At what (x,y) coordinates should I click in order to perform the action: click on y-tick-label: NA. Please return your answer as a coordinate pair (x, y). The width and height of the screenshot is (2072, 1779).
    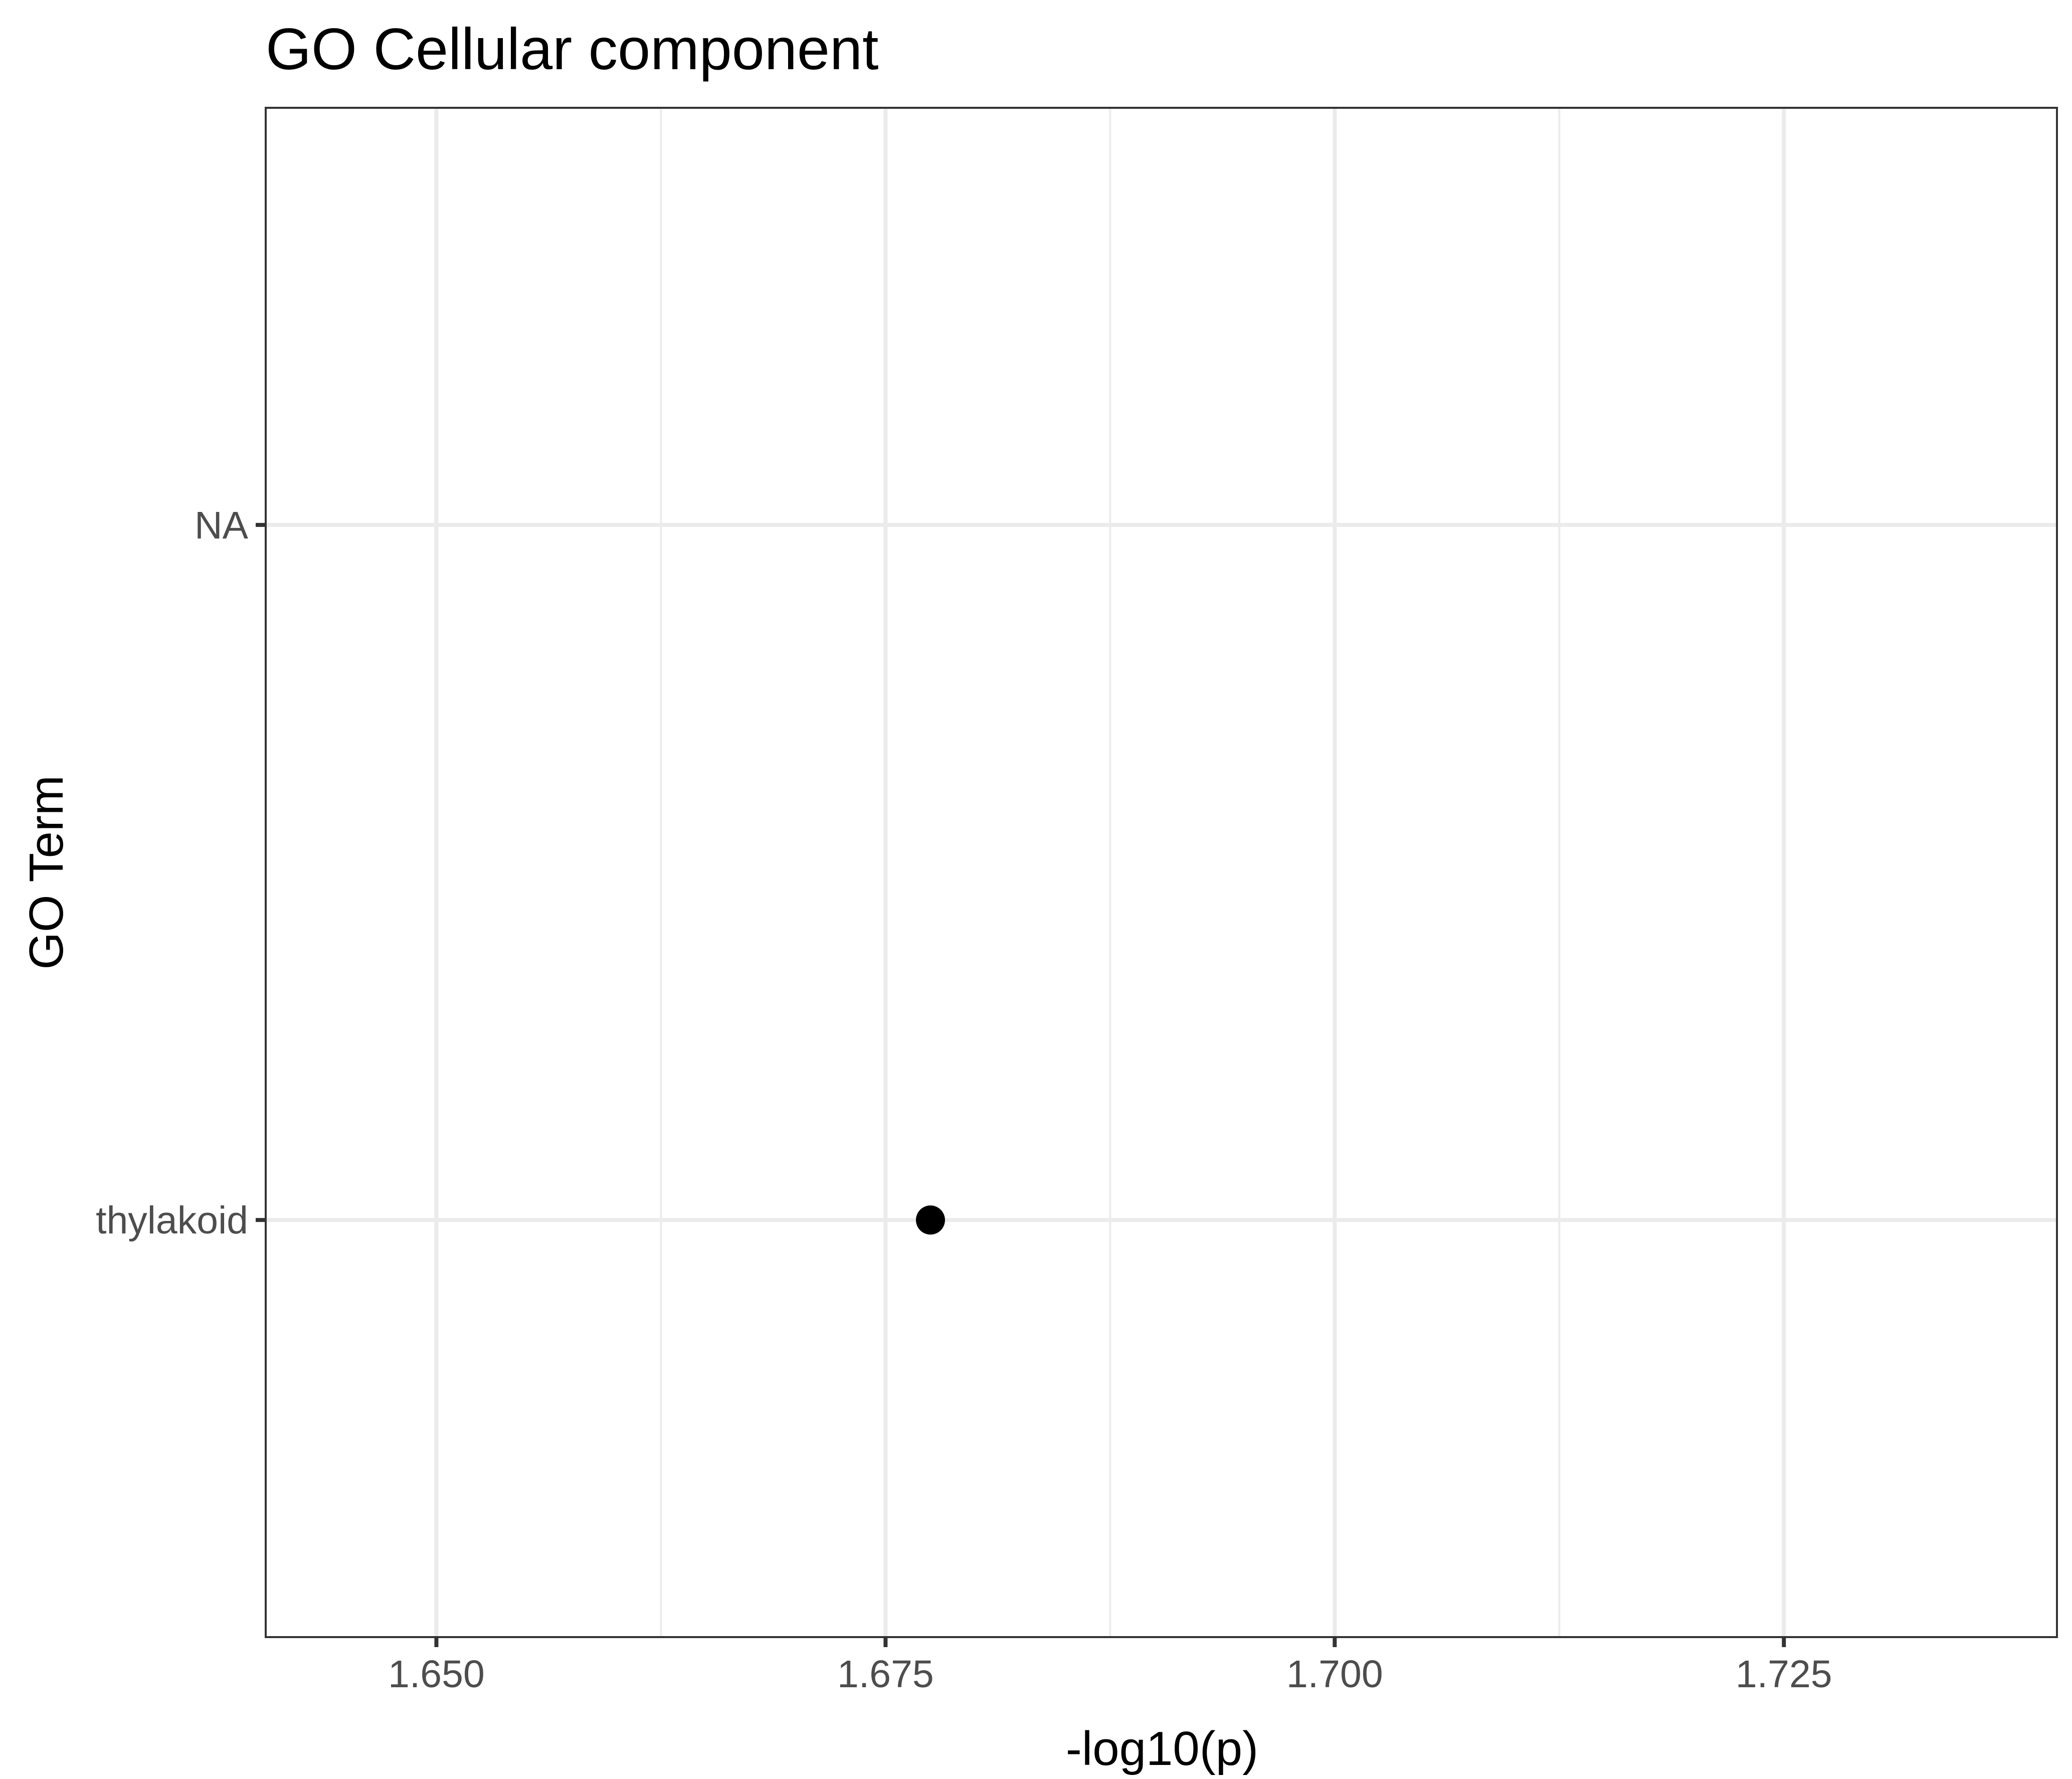
    Looking at the image, I should click on (222, 525).